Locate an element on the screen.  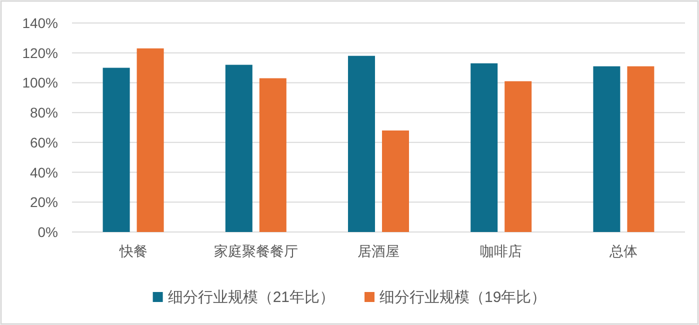
x-tick-label: 快餐 is located at coordinates (133, 251).